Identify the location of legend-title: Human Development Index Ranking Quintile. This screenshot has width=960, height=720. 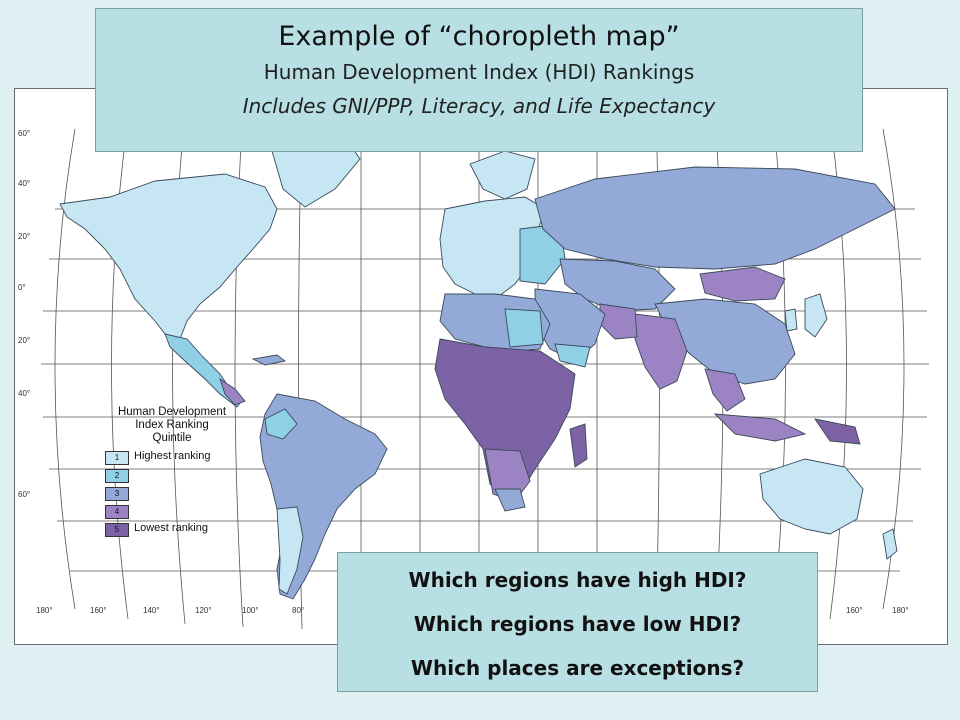
(172, 425).